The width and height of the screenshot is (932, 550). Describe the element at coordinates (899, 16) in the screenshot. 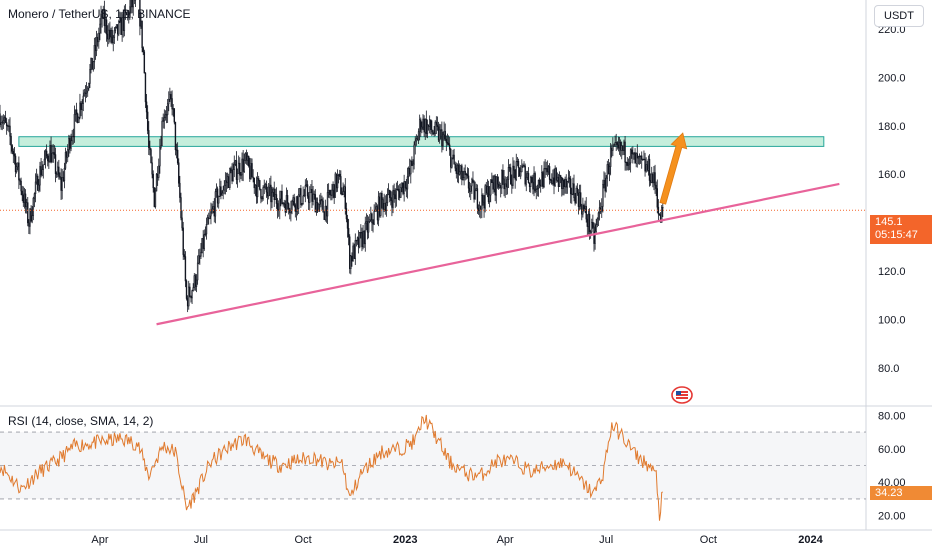

I see `currency-button: USDT` at that location.